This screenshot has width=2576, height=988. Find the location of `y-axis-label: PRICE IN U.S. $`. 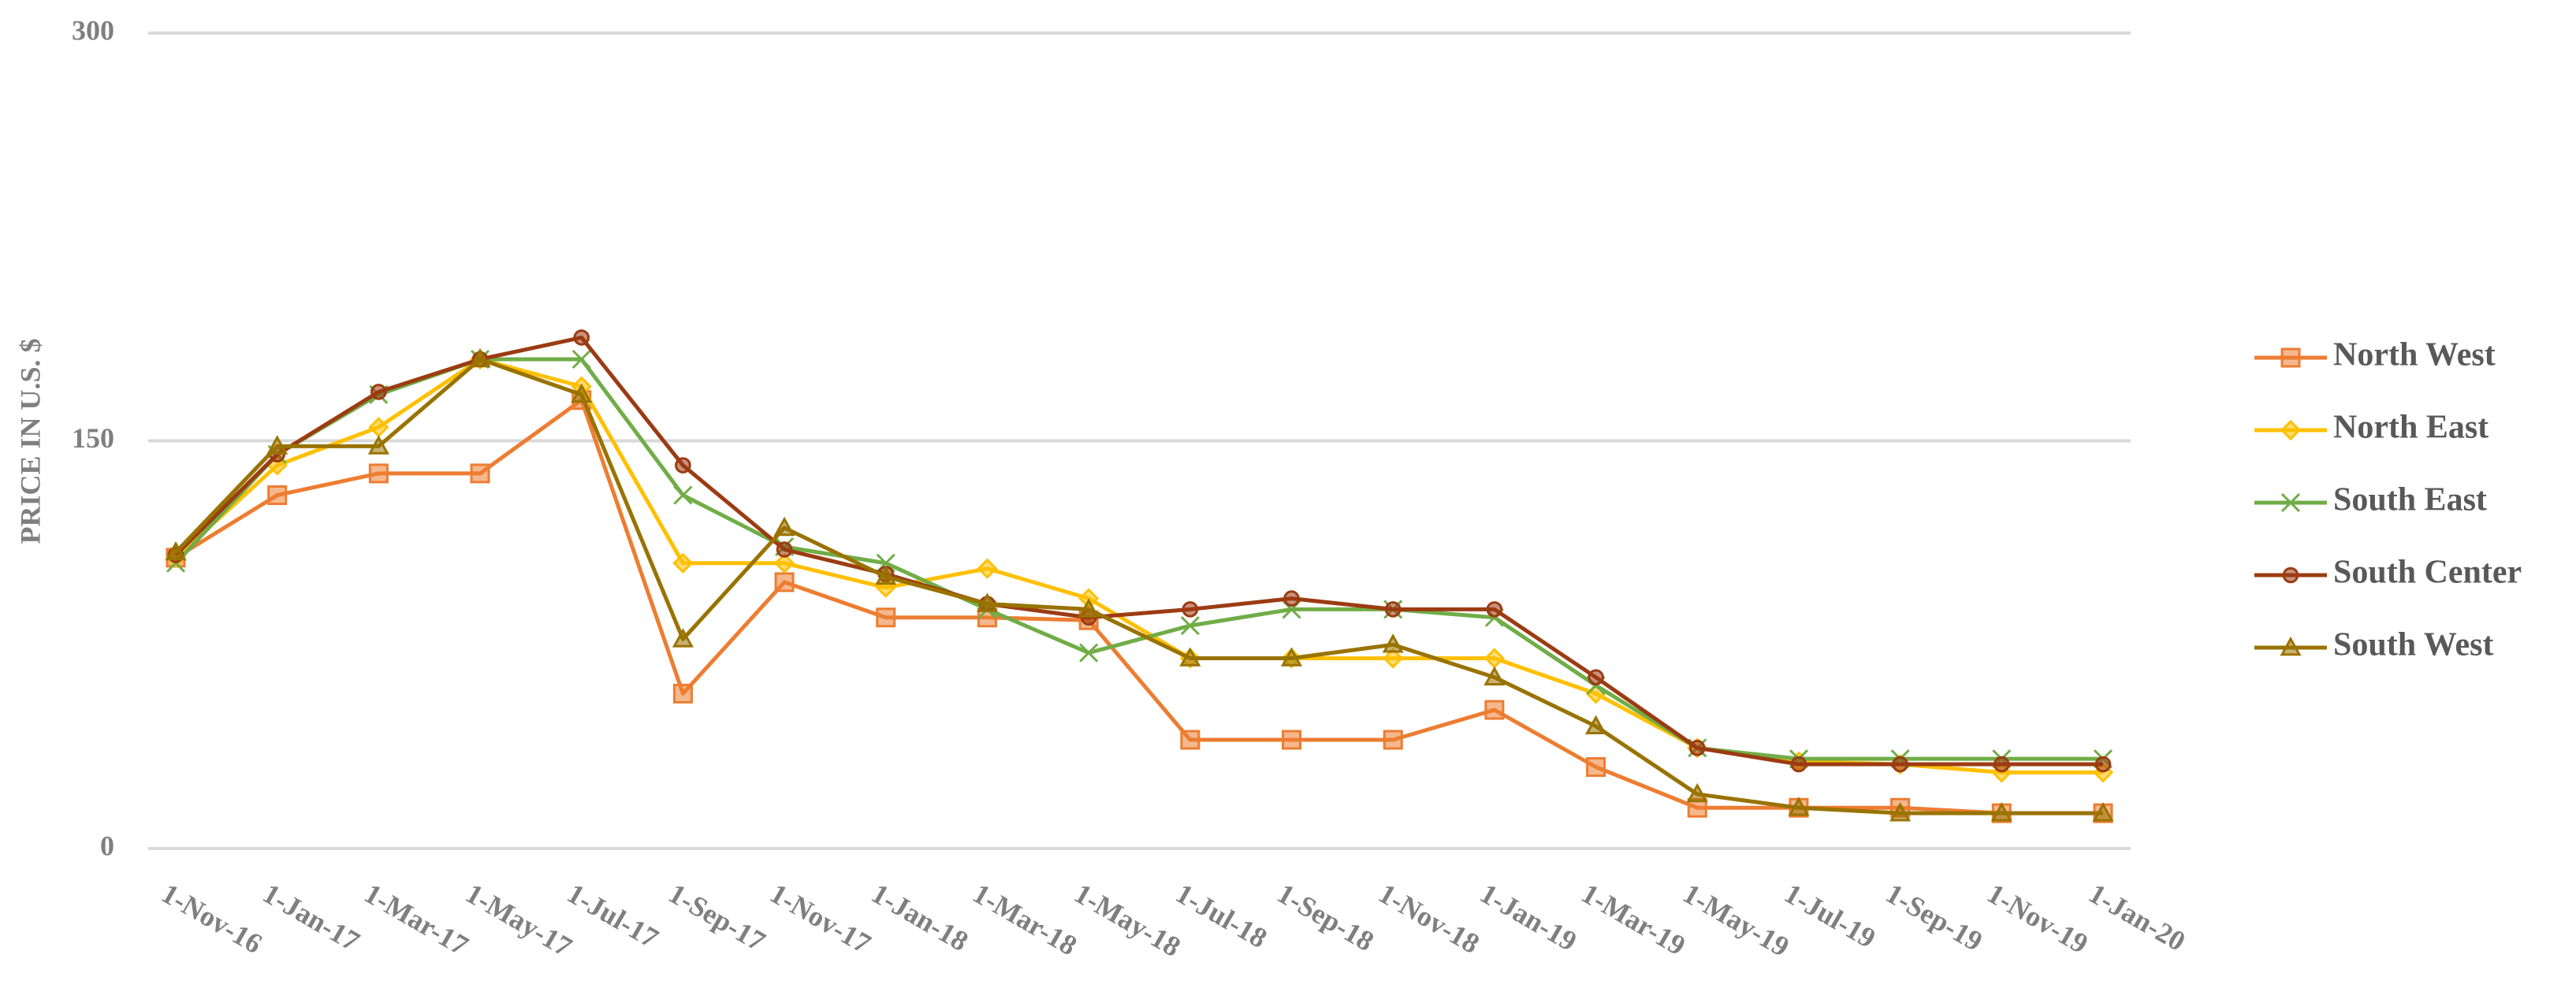

y-axis-label: PRICE IN U.S. $ is located at coordinates (30, 441).